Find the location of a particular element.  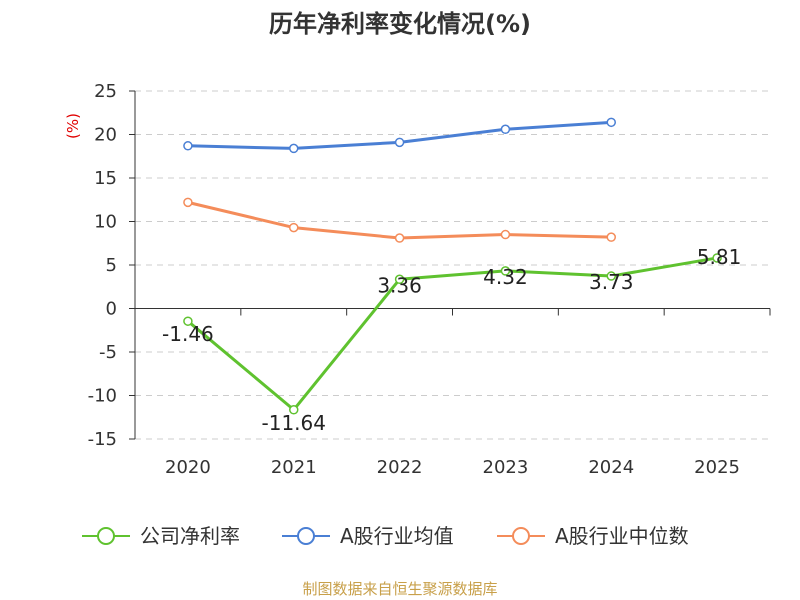

chart-title: 历年净利率变化情况(%) is located at coordinates (400, 24).